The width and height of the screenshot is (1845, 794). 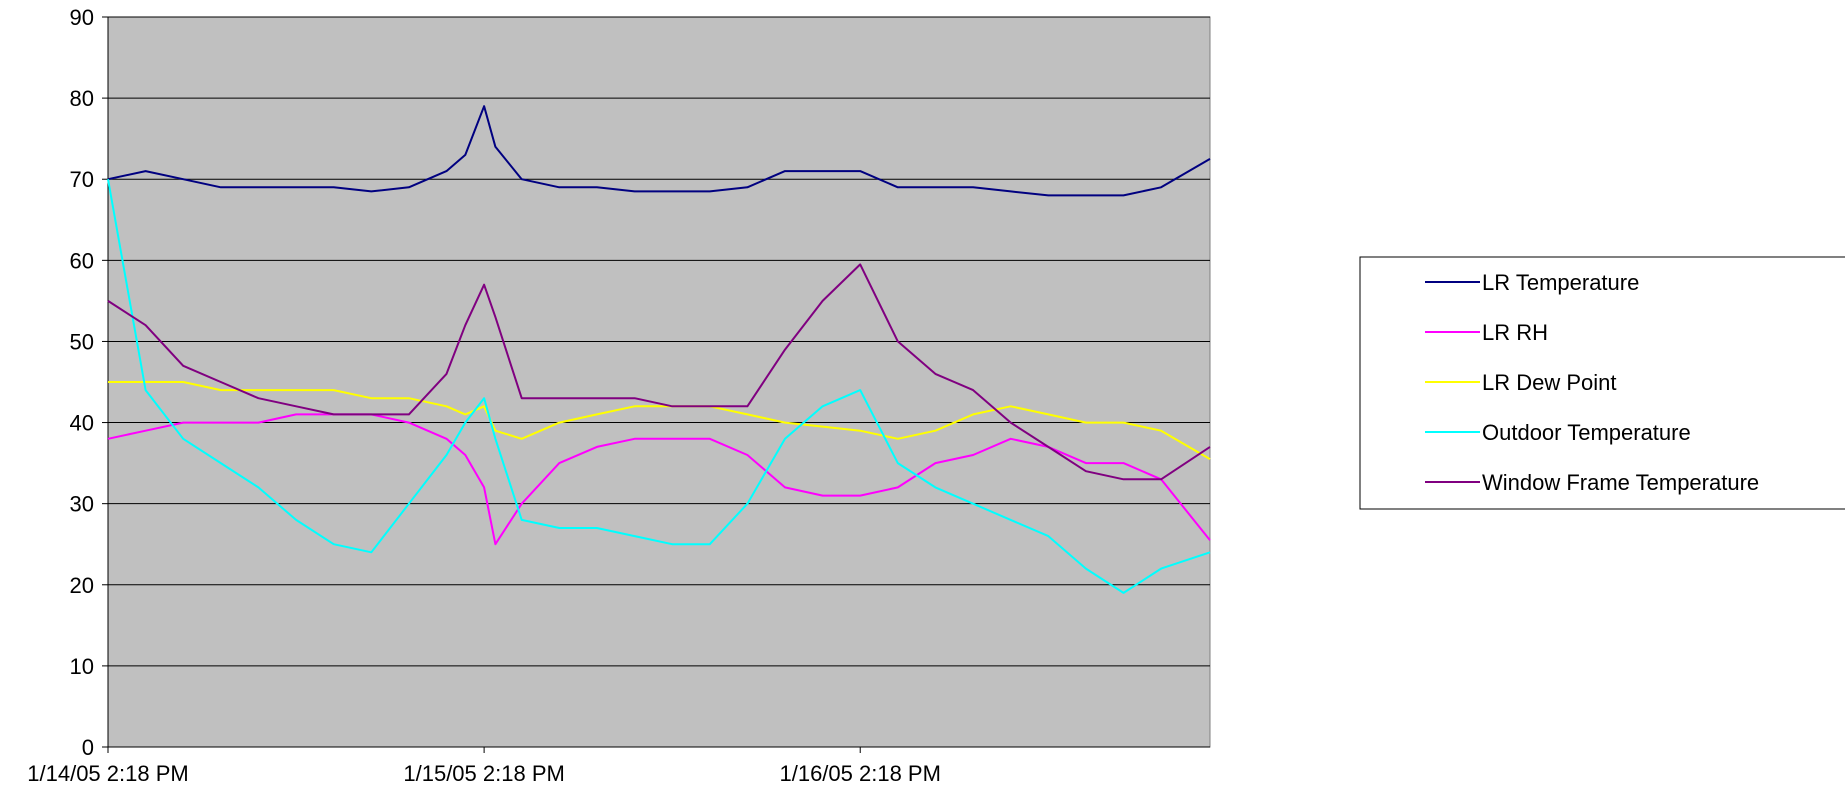 I want to click on legend-label-lr-rh: LR RH, so click(x=1515, y=332).